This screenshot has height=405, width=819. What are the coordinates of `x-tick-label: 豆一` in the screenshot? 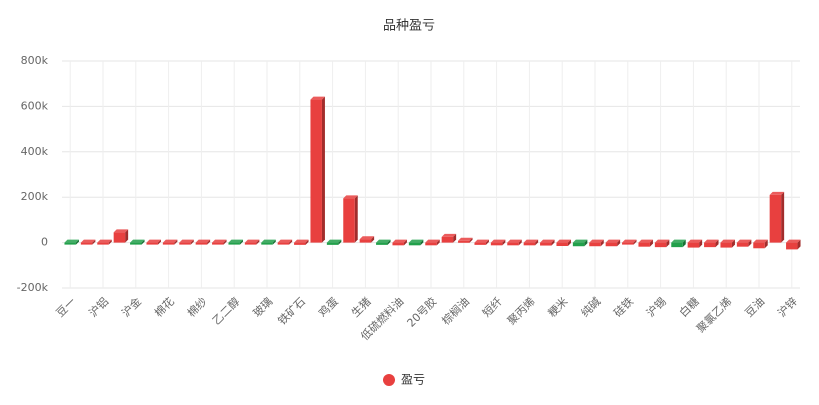 It's located at (66, 307).